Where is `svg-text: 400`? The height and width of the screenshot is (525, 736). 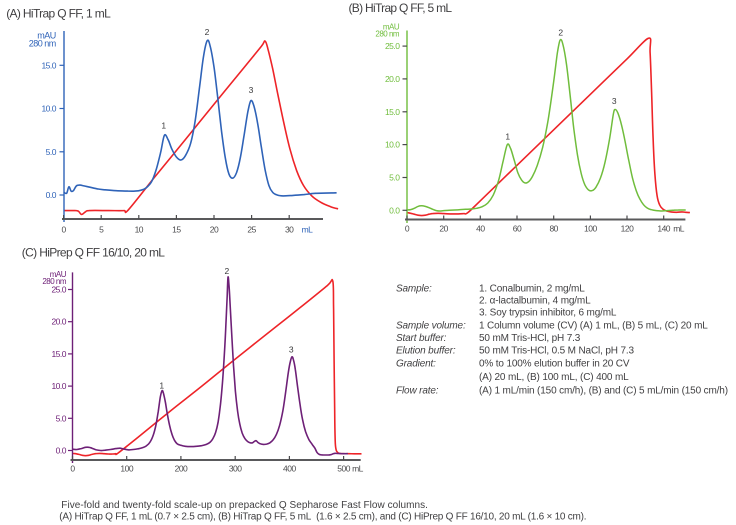 svg-text: 400 is located at coordinates (289, 468).